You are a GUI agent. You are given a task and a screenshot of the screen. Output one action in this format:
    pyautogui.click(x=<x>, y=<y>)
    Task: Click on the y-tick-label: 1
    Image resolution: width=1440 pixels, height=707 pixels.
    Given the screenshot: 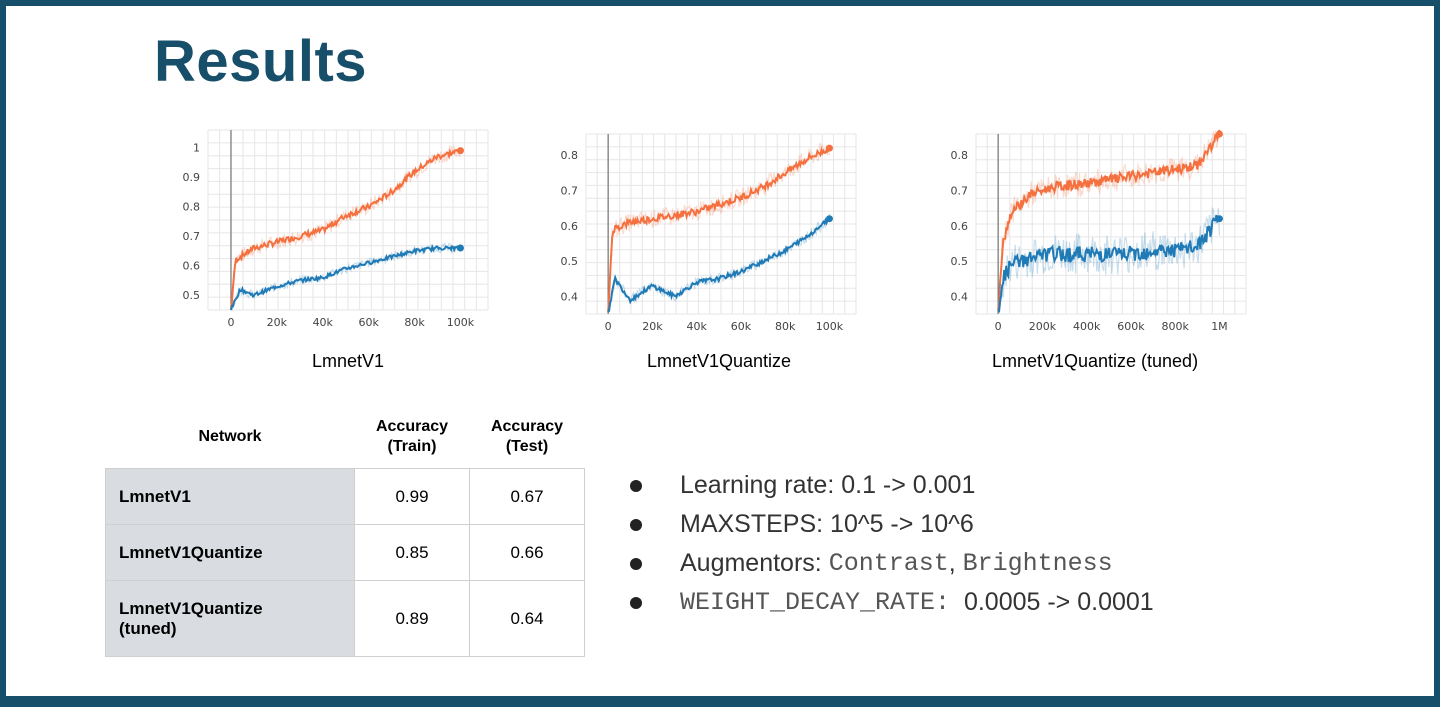 What is the action you would take?
    pyautogui.click(x=196, y=148)
    